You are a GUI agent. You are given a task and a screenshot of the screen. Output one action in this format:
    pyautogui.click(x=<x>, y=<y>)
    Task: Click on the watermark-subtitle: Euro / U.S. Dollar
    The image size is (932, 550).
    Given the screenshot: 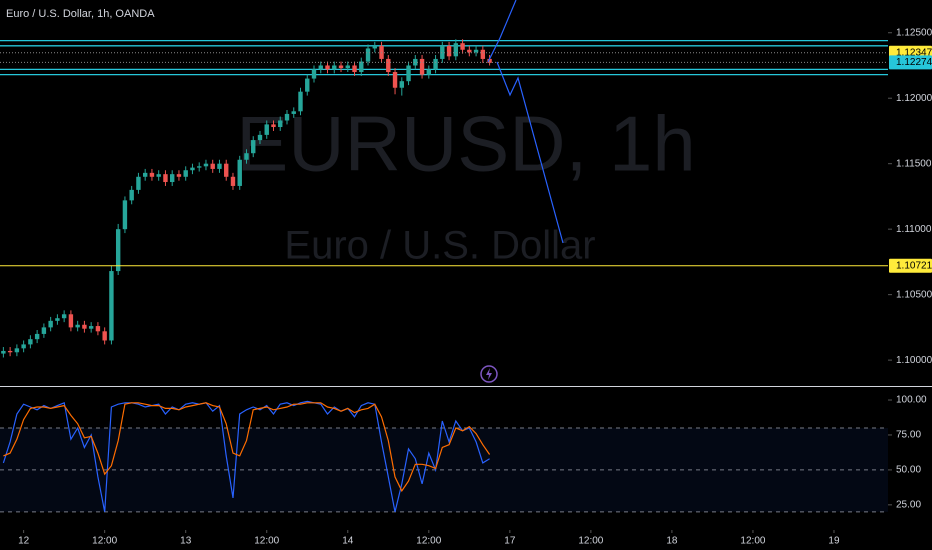 What is the action you would take?
    pyautogui.click(x=439, y=246)
    